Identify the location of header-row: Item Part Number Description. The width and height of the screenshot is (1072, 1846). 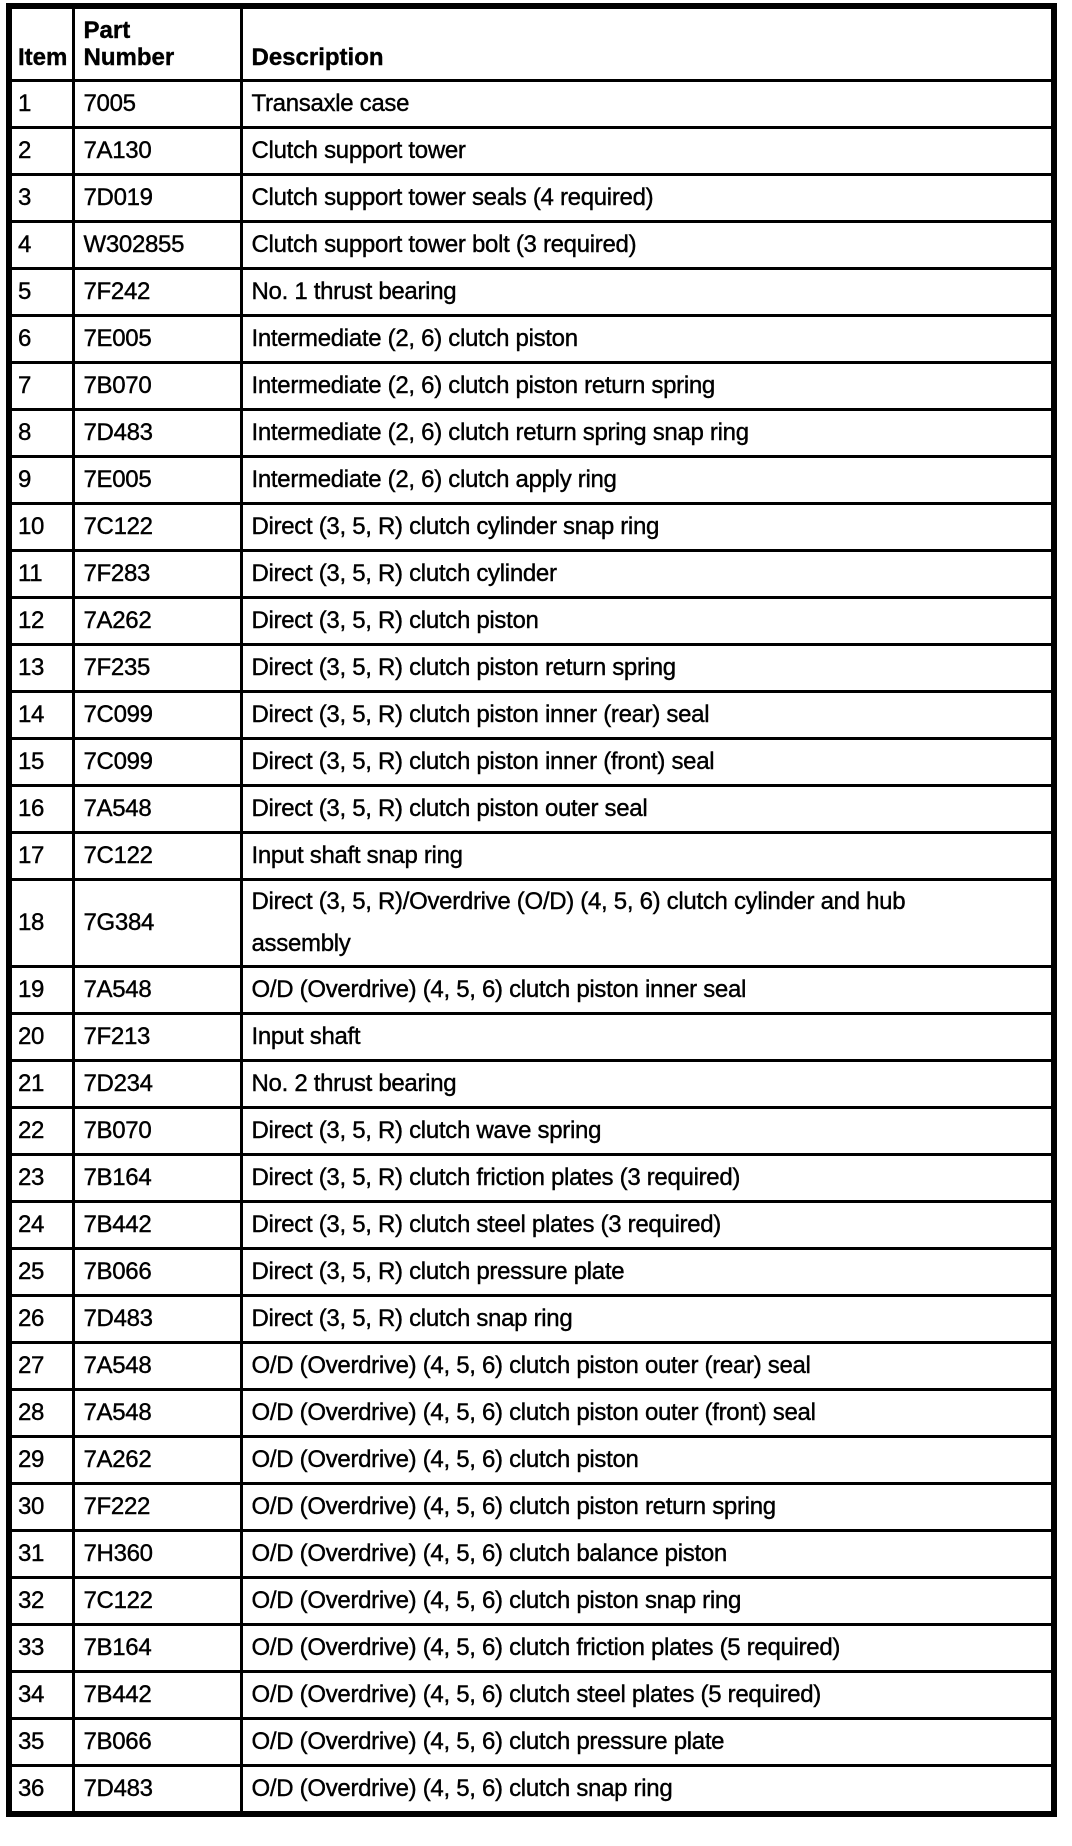
(531, 43).